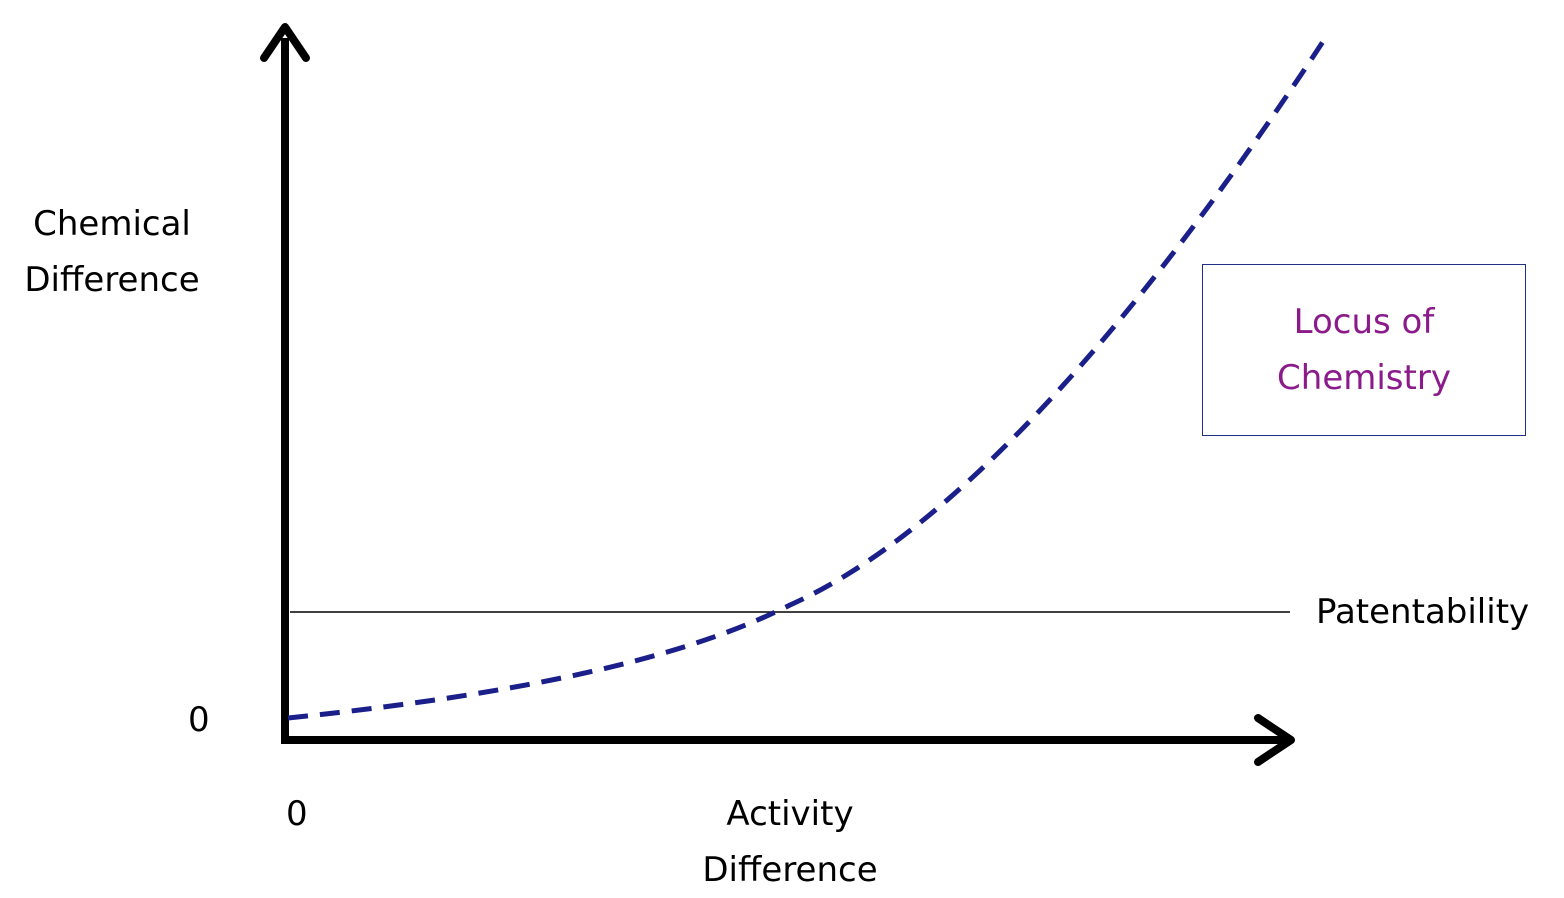  I want to click on locus-callout-line1: Locus of, so click(1364, 321).